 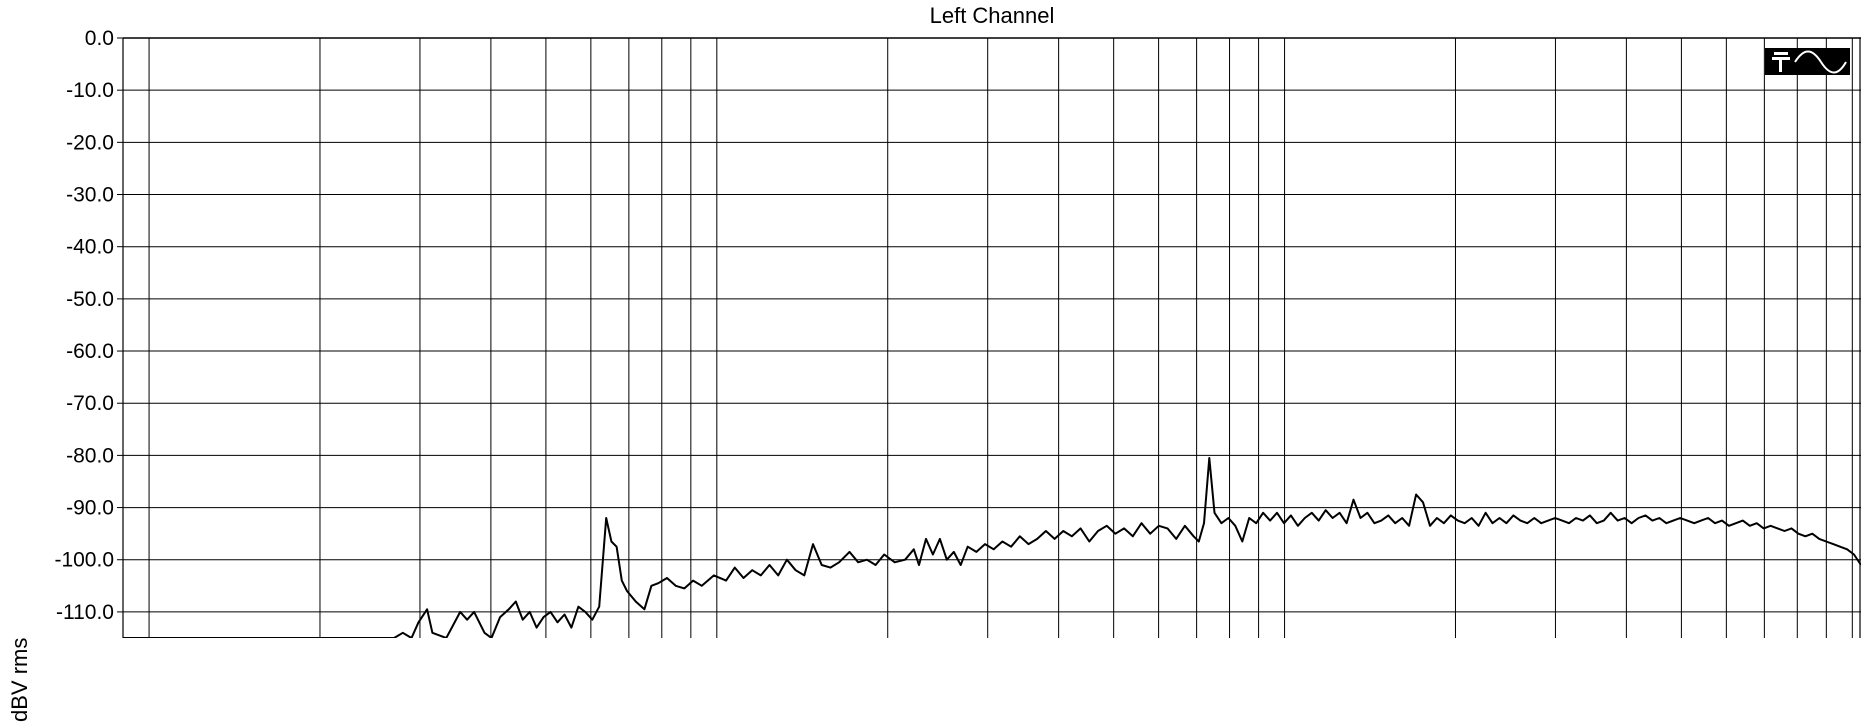 I want to click on y-tick-label: -80.0, so click(x=90, y=455).